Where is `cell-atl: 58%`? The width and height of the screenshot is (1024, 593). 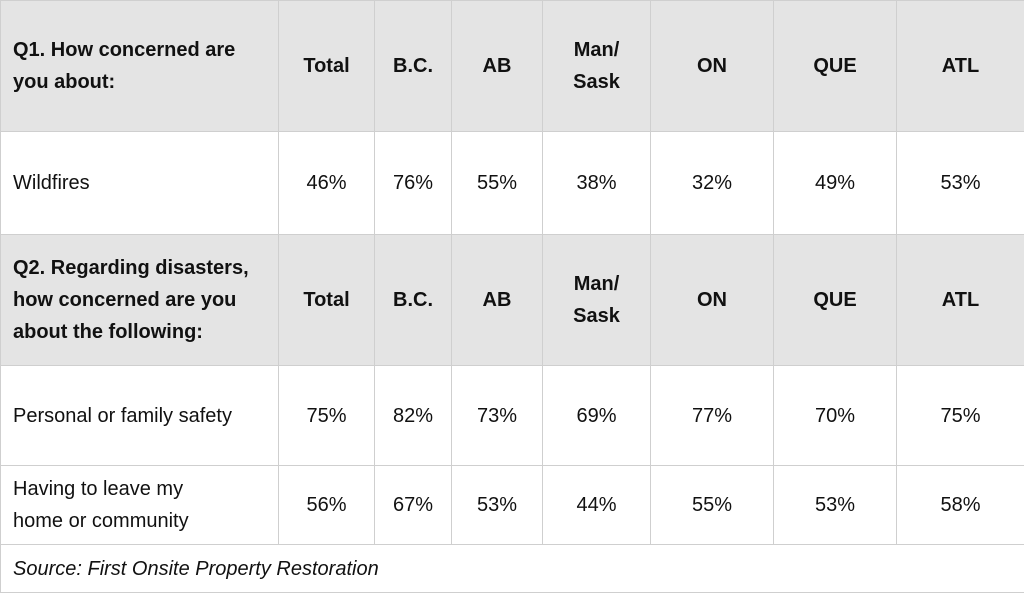
cell-atl: 58% is located at coordinates (960, 505).